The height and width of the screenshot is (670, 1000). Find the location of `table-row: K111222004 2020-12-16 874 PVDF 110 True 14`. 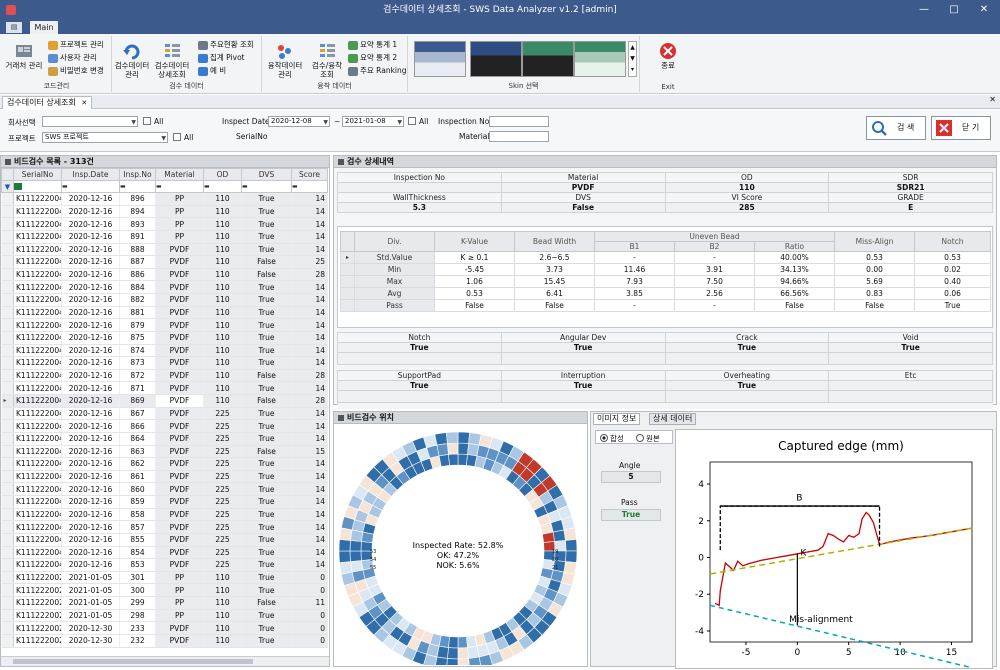

table-row: K111222004 2020-12-16 874 PVDF 110 True 14 is located at coordinates (164, 351).